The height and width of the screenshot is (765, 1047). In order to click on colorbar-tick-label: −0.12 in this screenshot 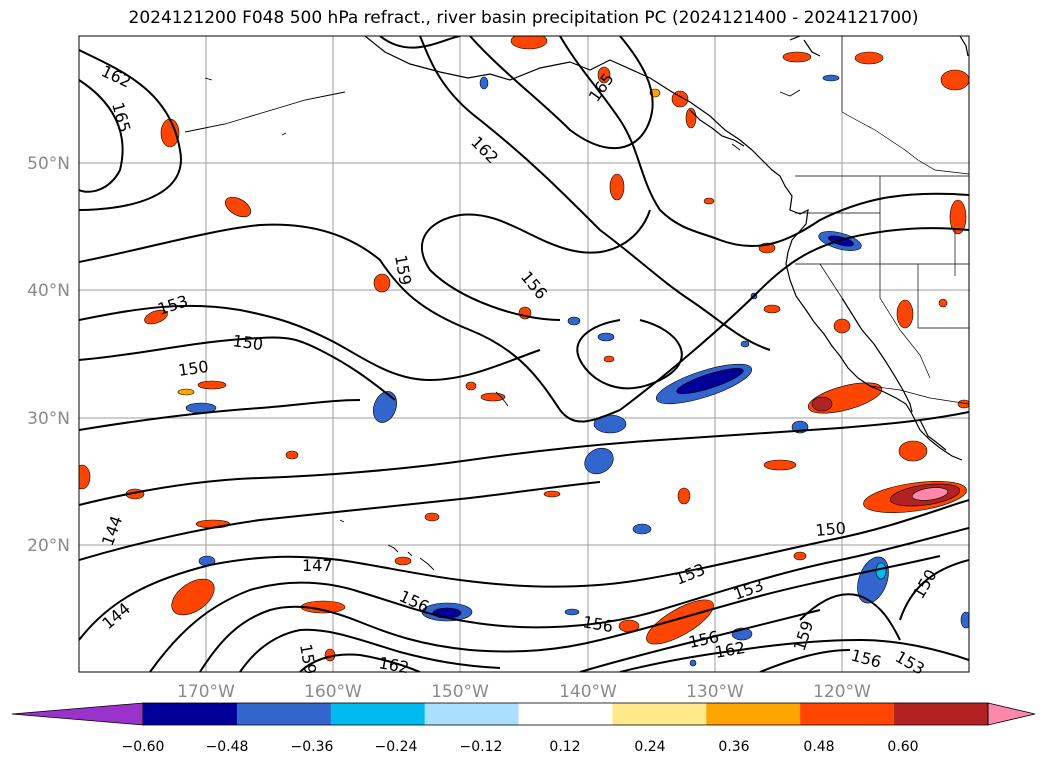, I will do `click(481, 747)`.